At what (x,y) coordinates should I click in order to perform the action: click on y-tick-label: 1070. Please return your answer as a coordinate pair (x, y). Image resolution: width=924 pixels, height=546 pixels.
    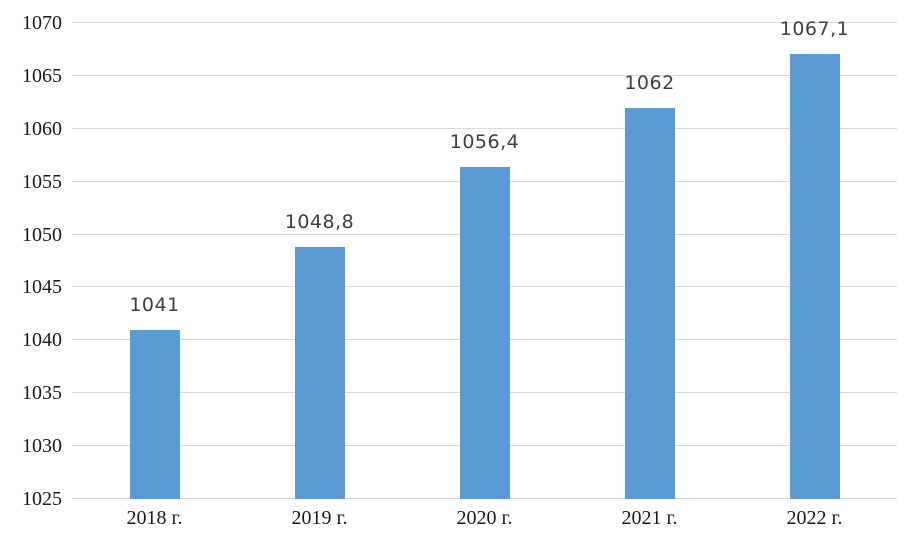
    Looking at the image, I should click on (42, 23).